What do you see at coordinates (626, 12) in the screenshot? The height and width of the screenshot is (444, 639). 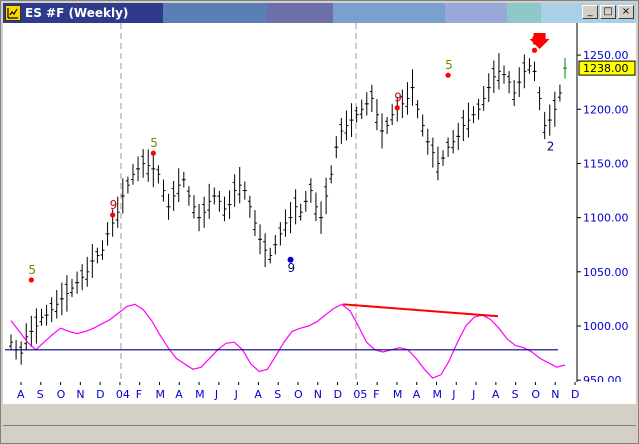 I see `close-button: ×` at bounding box center [626, 12].